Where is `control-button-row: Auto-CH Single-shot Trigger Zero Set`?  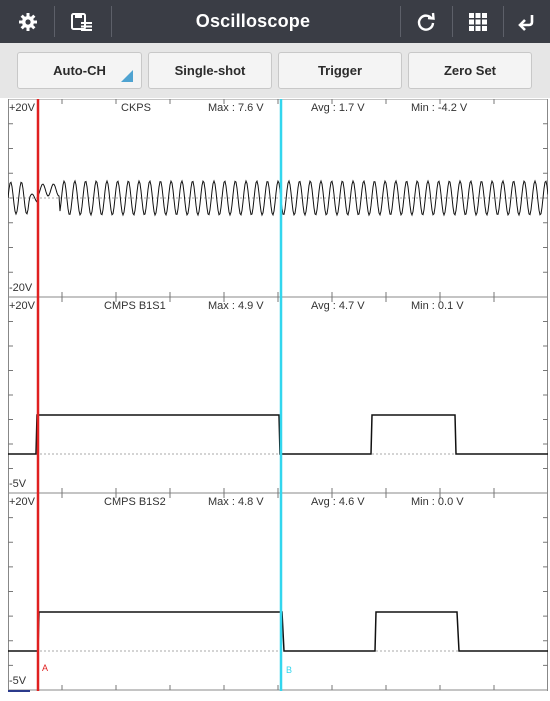 control-button-row: Auto-CH Single-shot Trigger Zero Set is located at coordinates (275, 70).